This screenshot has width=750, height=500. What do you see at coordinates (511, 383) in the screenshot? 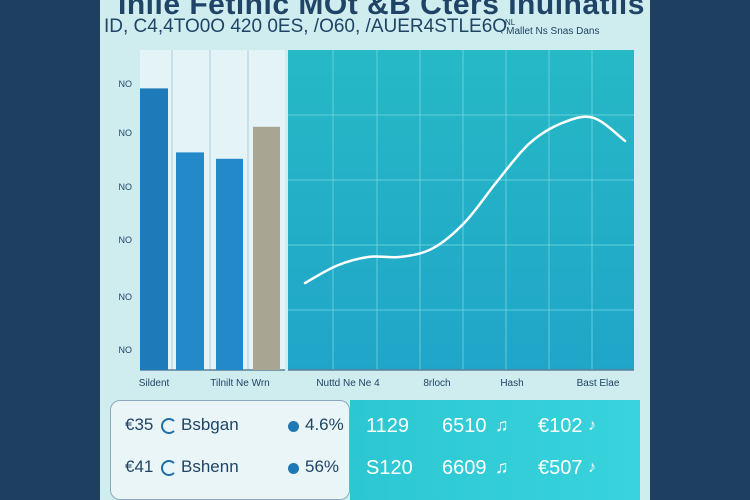
I see `line-tick-label: Hash` at bounding box center [511, 383].